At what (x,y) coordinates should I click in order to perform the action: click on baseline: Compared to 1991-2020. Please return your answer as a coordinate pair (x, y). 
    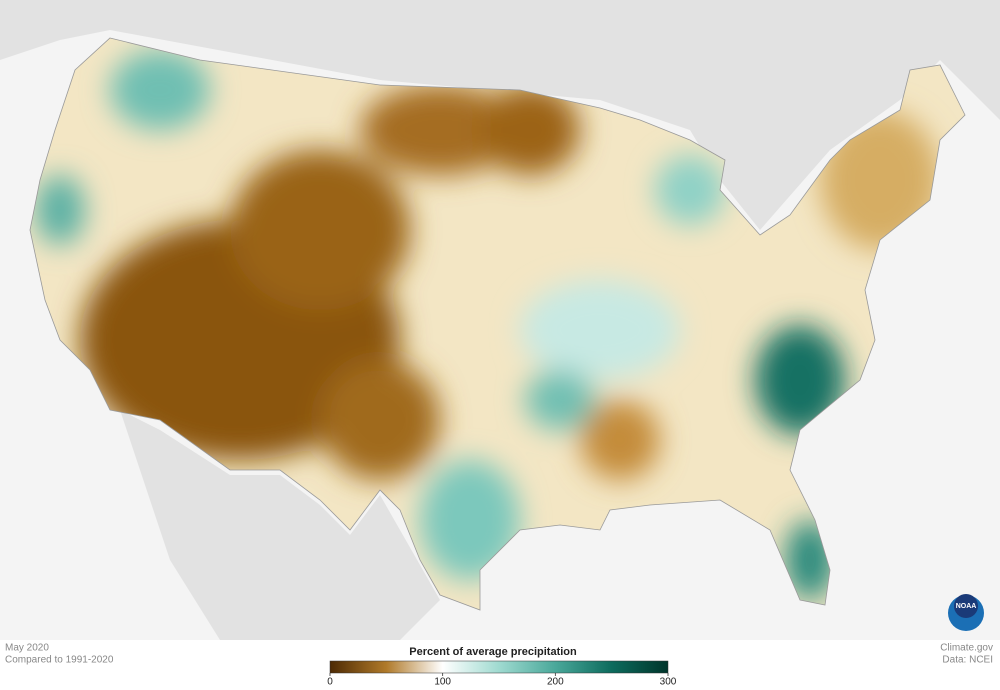
    Looking at the image, I should click on (59, 660).